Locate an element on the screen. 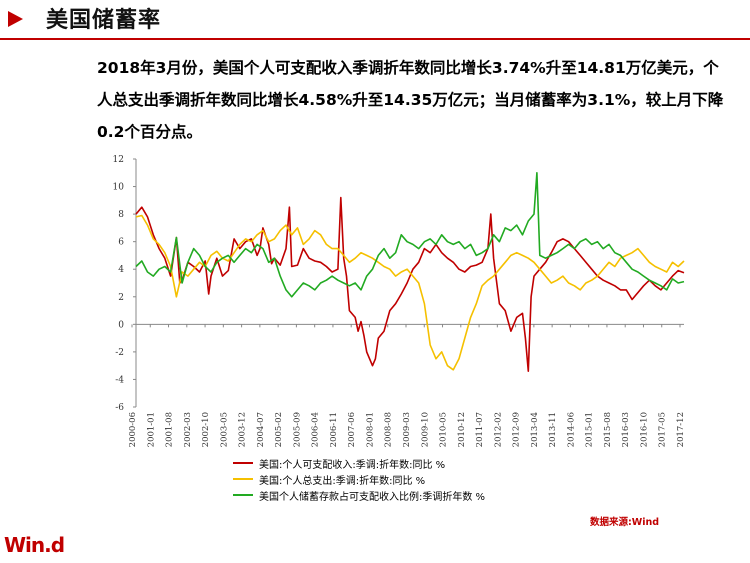 Image resolution: width=750 pixels, height=563 pixels. x-tick-label: 2001-08 is located at coordinates (170, 429).